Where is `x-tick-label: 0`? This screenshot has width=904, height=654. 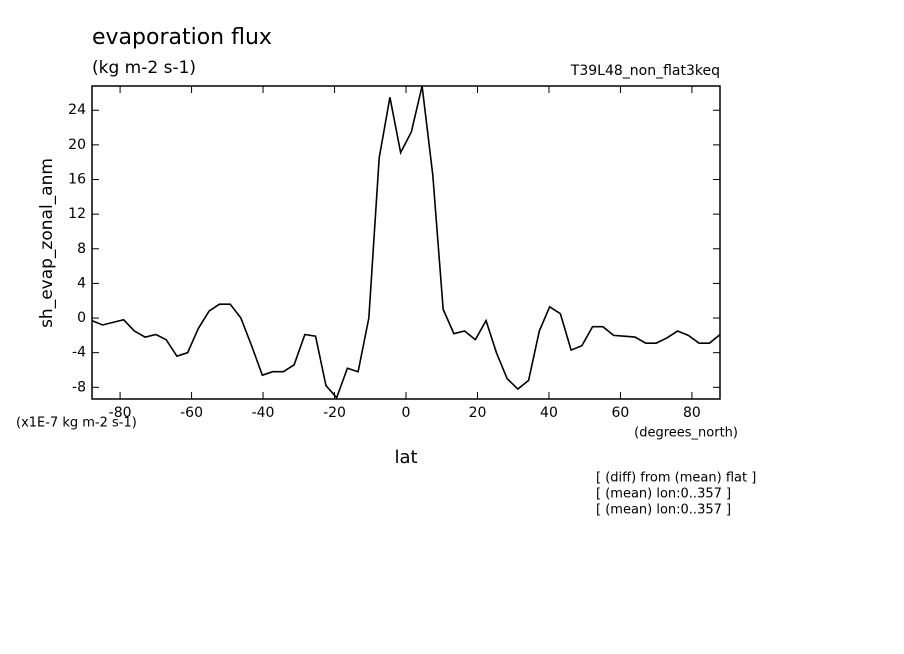
x-tick-label: 0 is located at coordinates (406, 413).